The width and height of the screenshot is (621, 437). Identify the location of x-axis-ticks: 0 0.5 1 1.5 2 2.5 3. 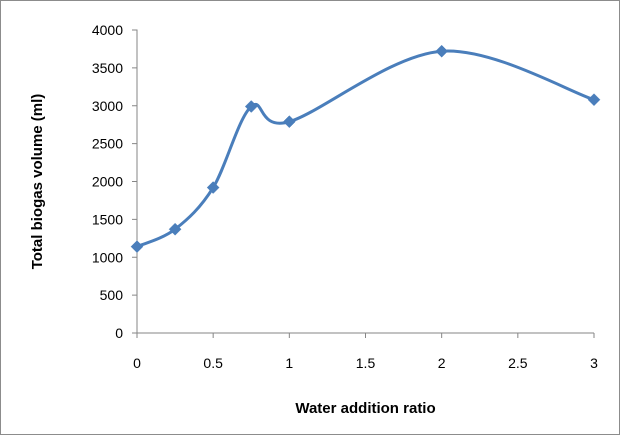
(365, 352).